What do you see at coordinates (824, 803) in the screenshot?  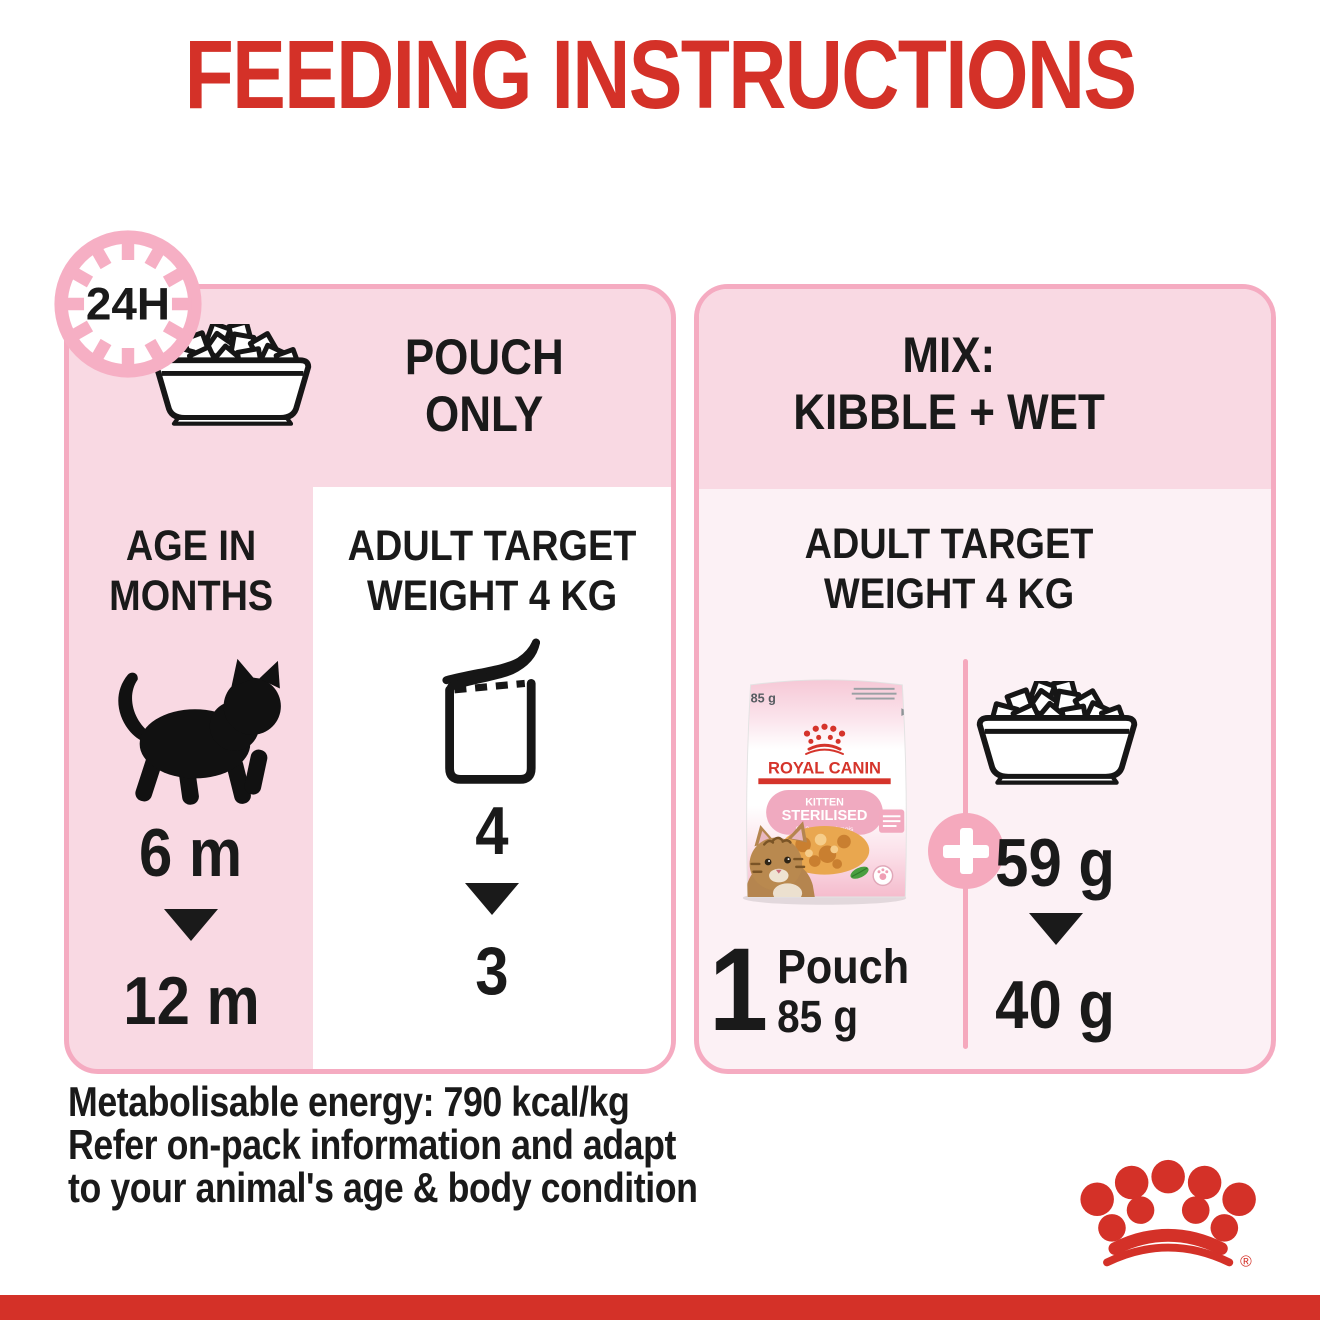 I see `pack-range: KITTEN` at bounding box center [824, 803].